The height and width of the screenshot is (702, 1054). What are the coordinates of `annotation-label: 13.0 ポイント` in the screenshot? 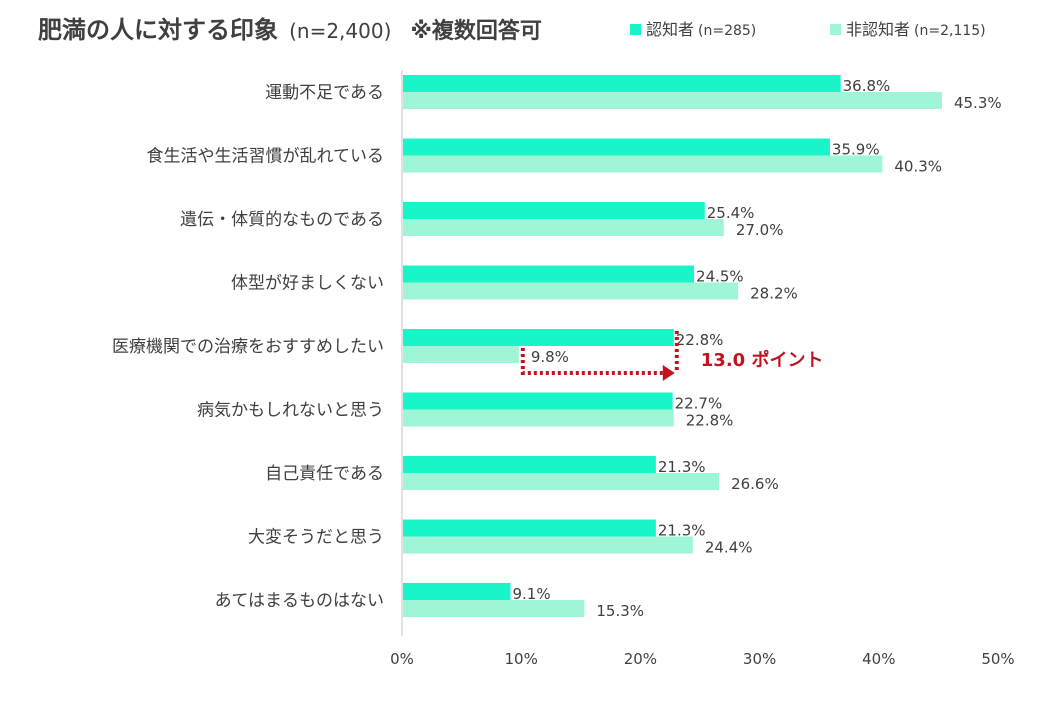 It's located at (762, 360).